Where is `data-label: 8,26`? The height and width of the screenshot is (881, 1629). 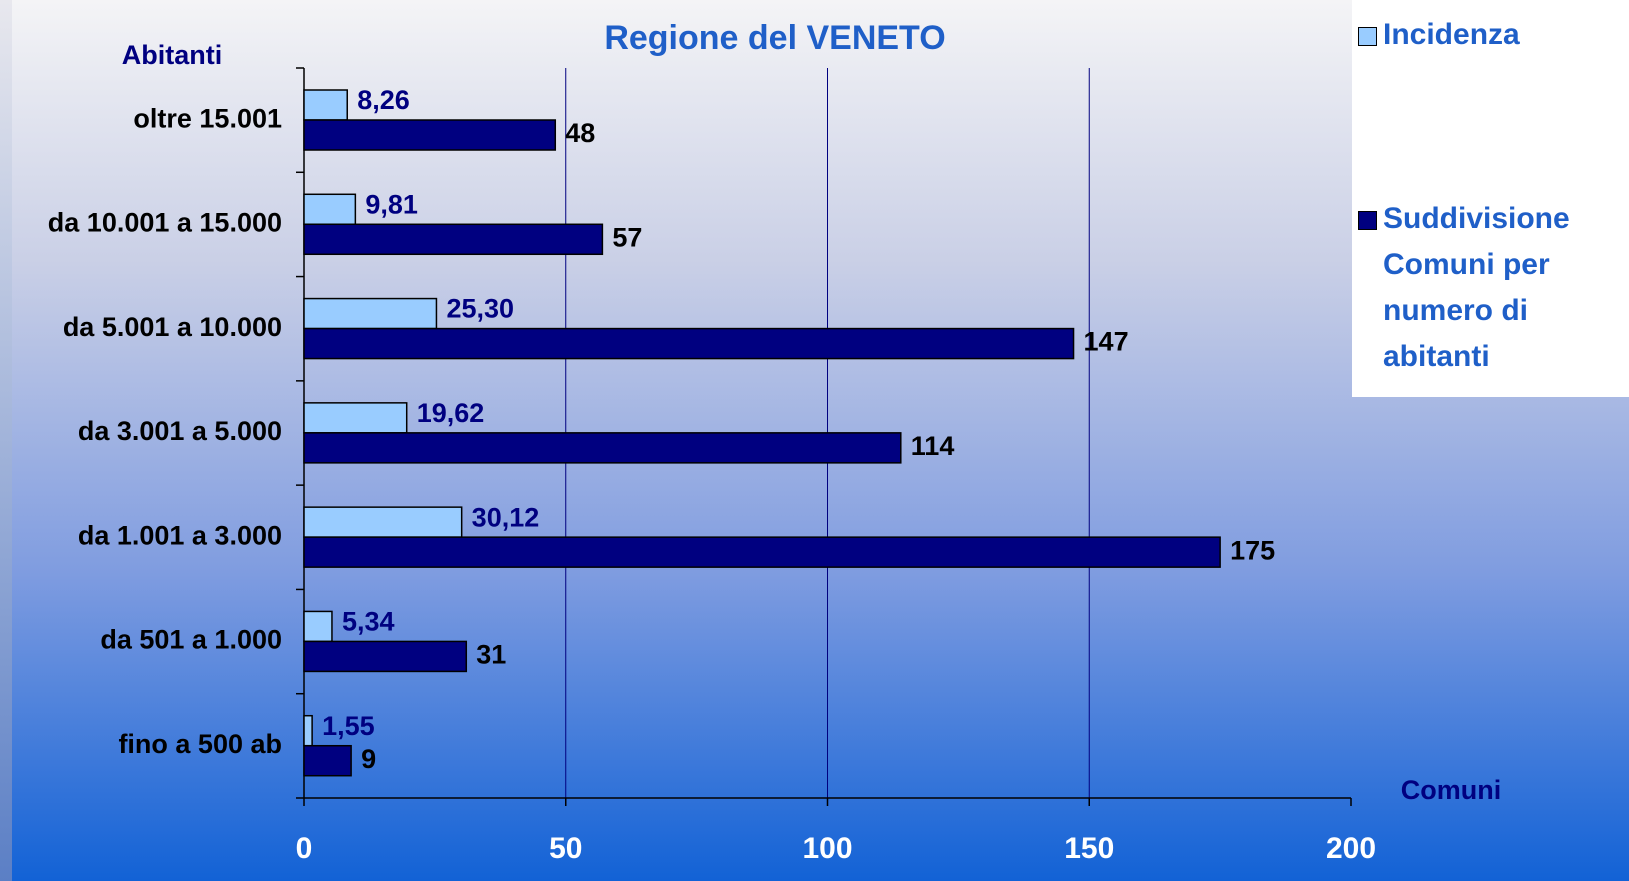 data-label: 8,26 is located at coordinates (383, 100).